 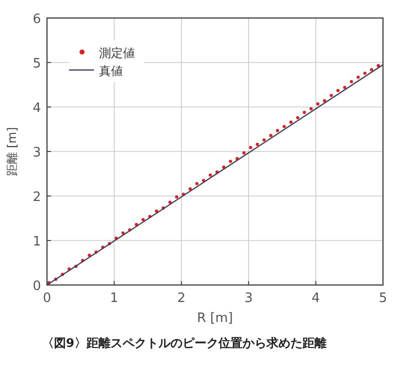 I want to click on x-tick-label: 3, so click(x=248, y=298).